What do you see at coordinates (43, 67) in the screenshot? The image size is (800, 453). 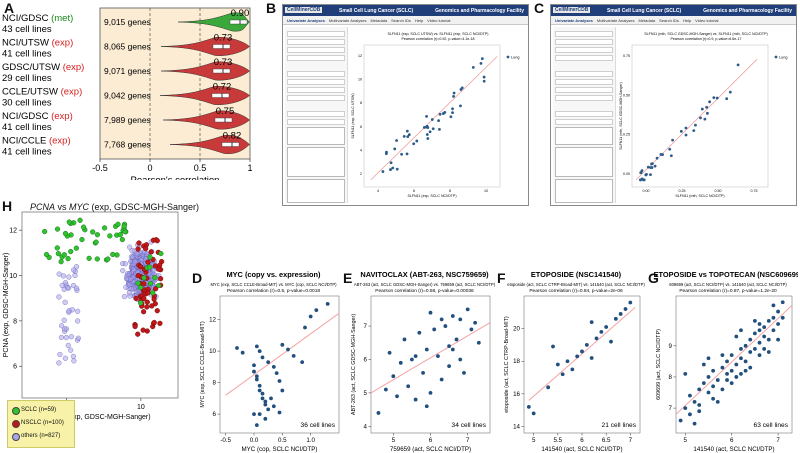 I see `violin-row-label: GDSC/UTSW (exp)` at bounding box center [43, 67].